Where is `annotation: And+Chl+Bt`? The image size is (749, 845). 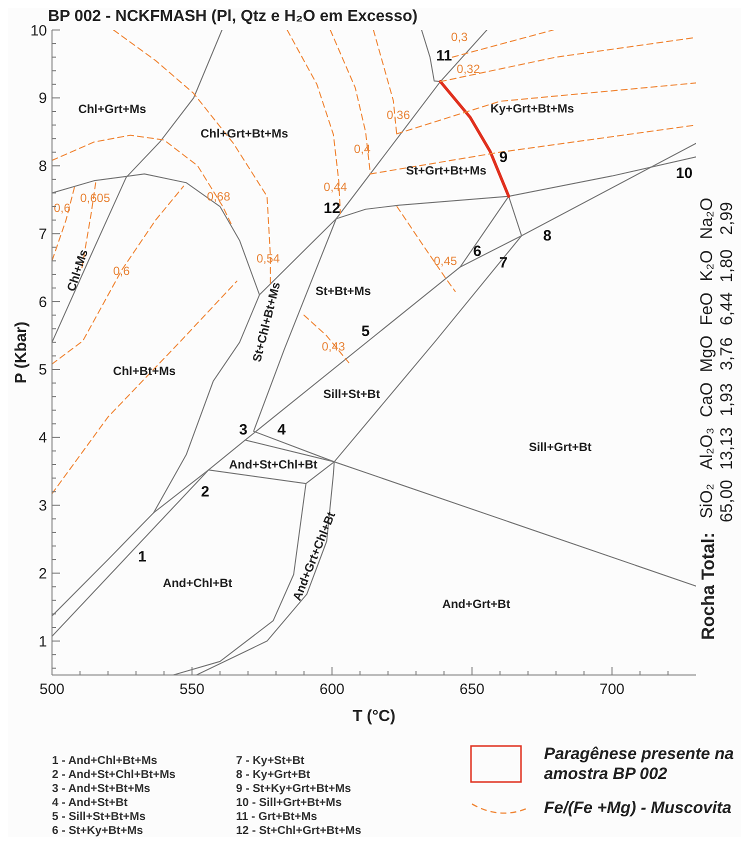
annotation: And+Chl+Bt is located at coordinates (197, 583).